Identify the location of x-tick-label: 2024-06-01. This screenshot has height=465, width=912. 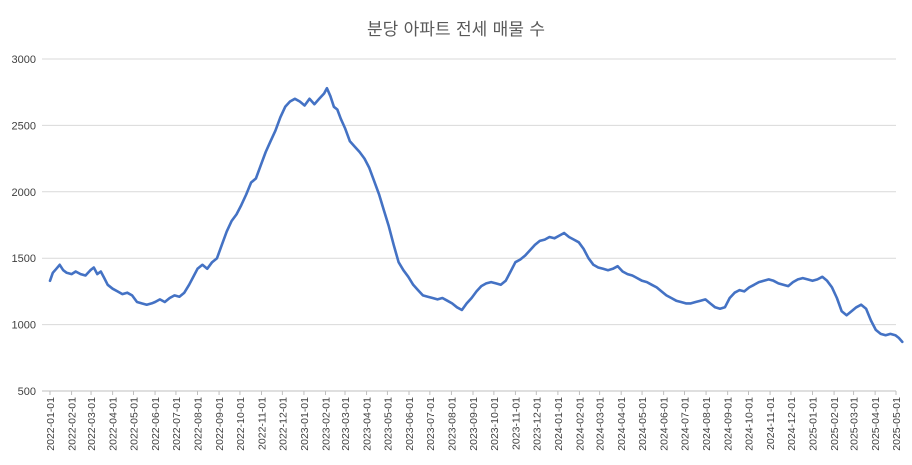
(665, 424).